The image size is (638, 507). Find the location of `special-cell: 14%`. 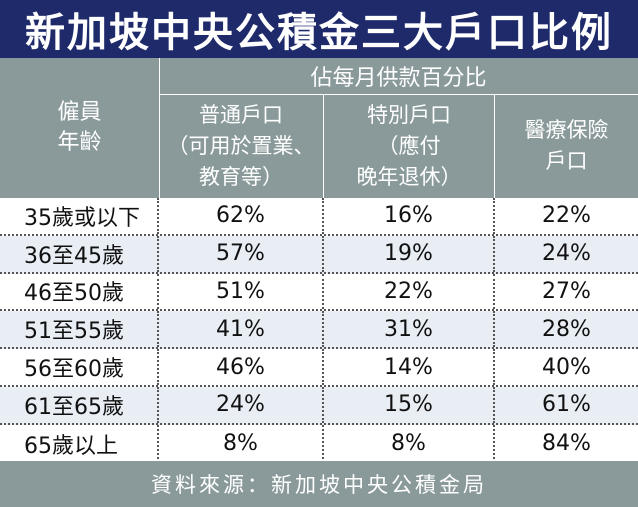

special-cell: 14% is located at coordinates (409, 367).